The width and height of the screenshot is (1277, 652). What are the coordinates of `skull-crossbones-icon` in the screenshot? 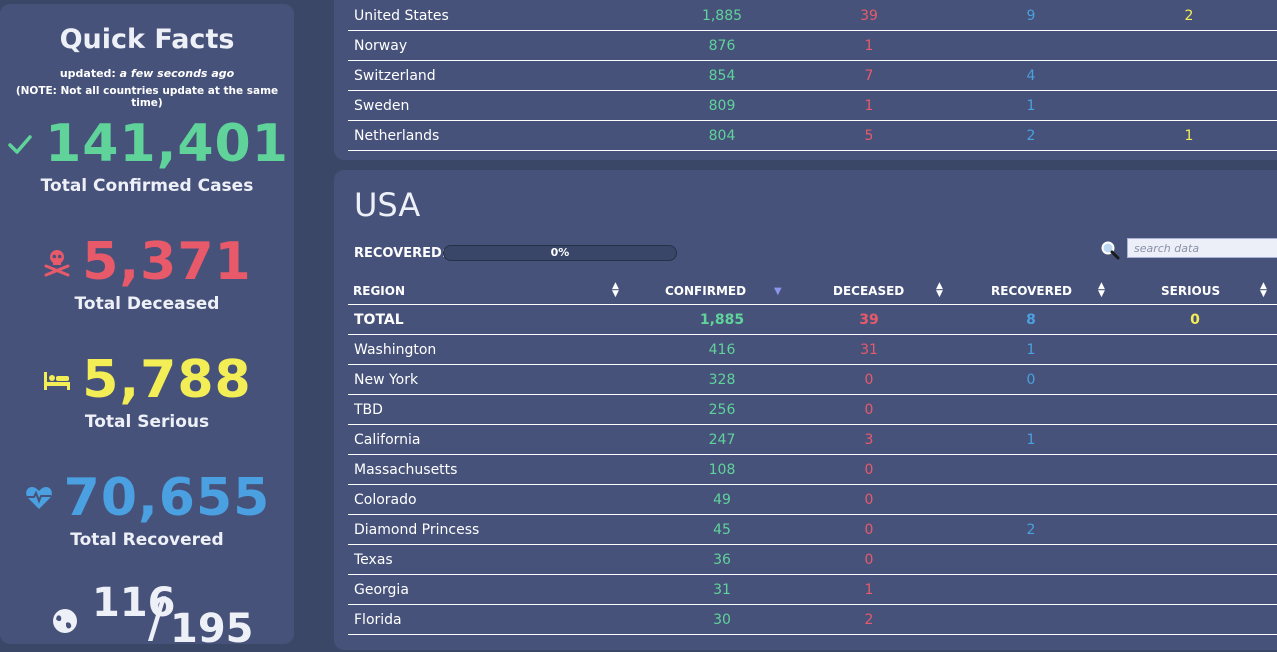 It's located at (57, 262).